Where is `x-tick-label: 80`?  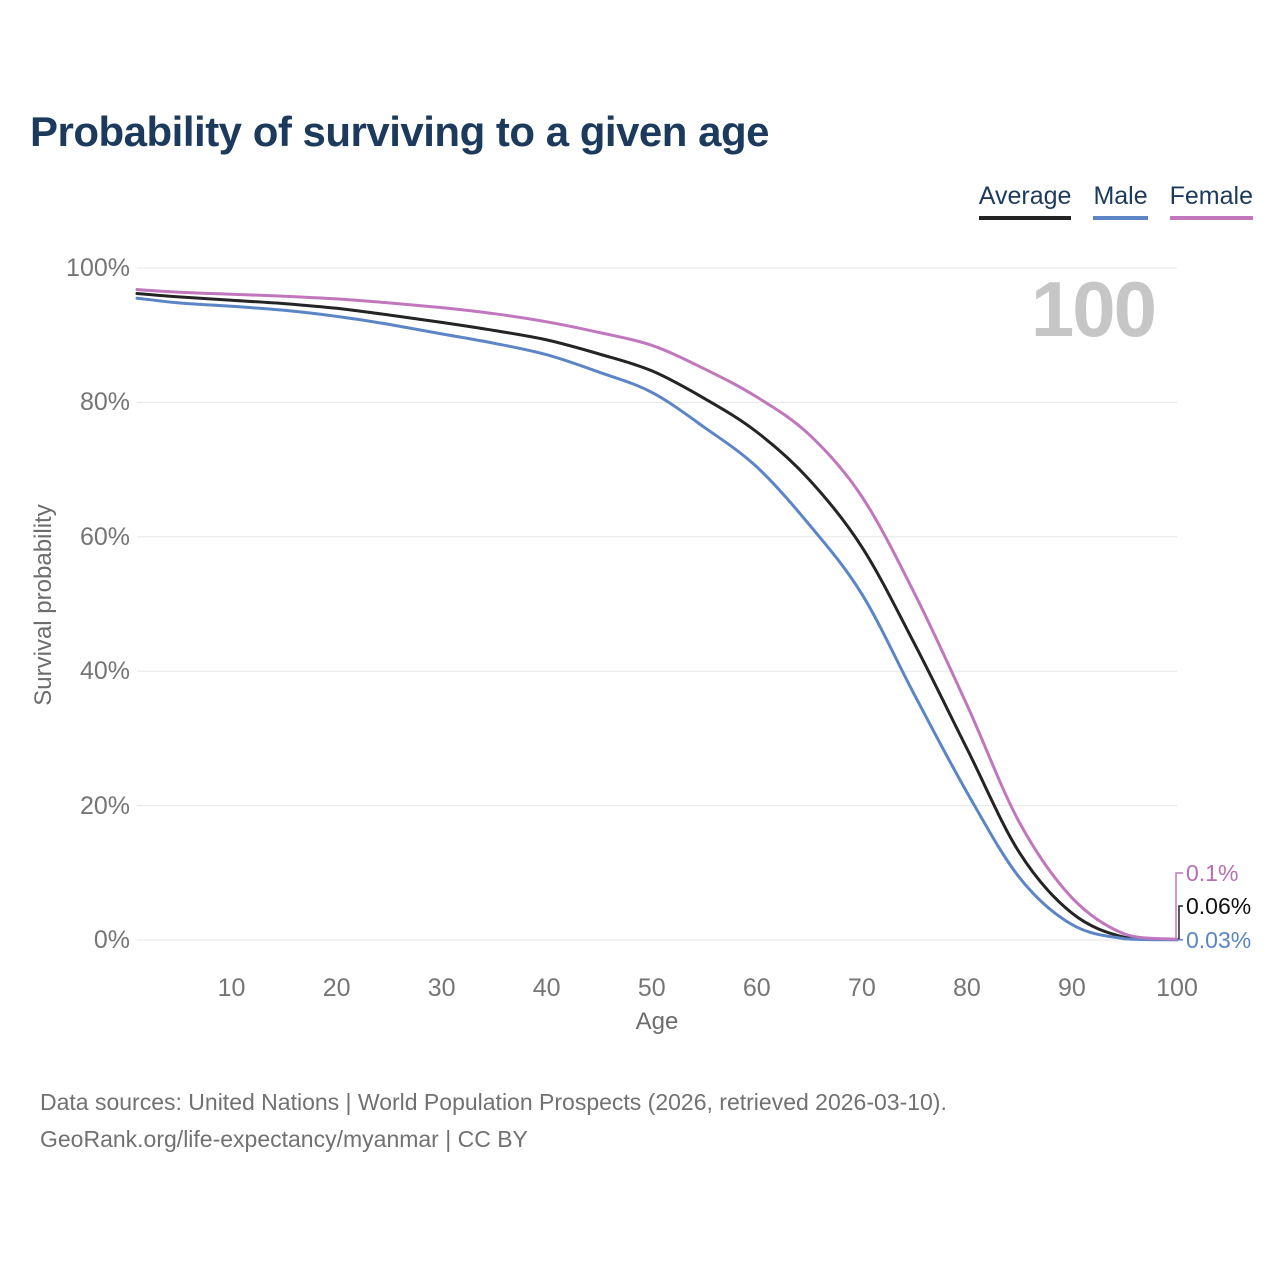
x-tick-label: 80 is located at coordinates (966, 988).